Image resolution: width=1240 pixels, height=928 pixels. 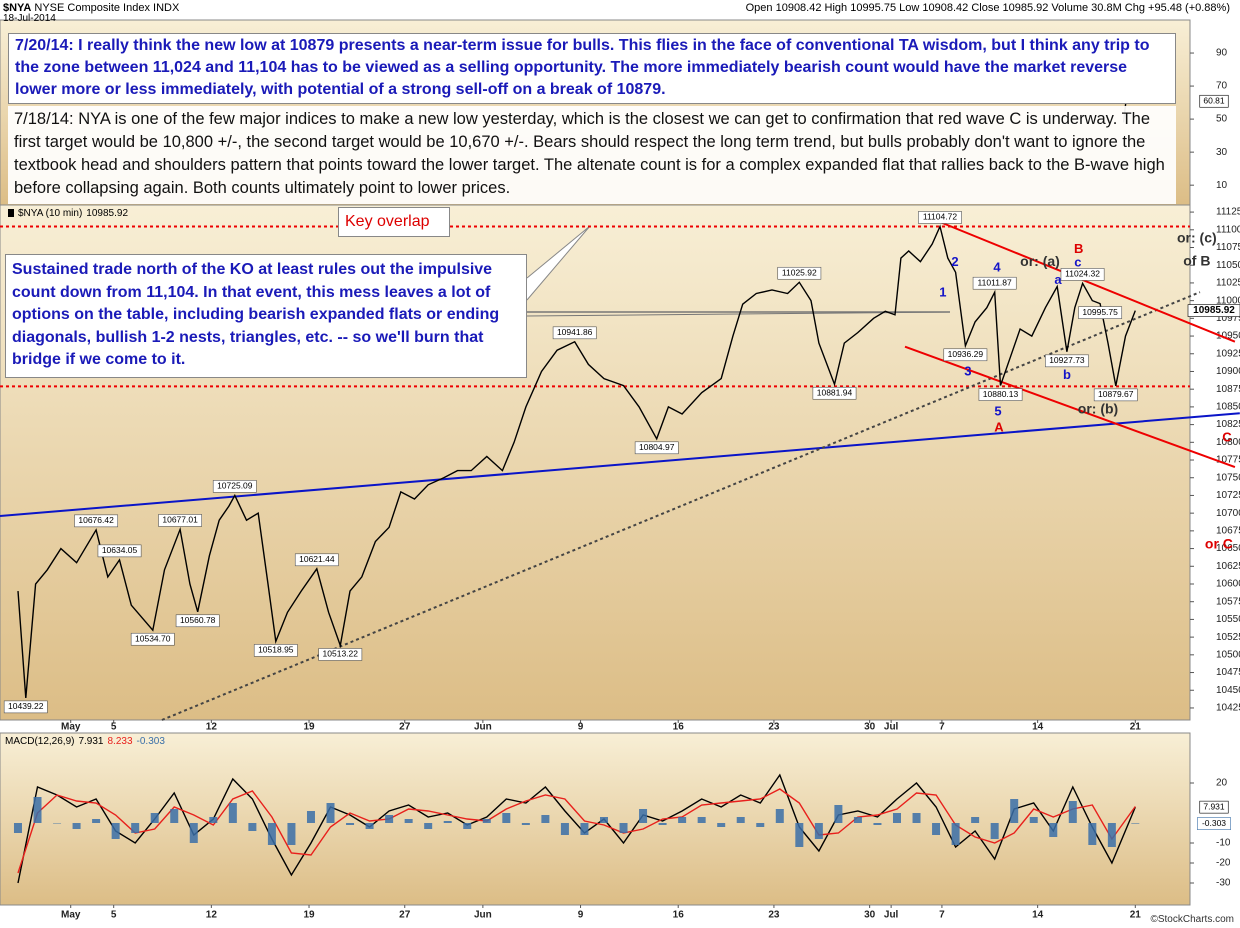 What do you see at coordinates (1228, 495) in the screenshot?
I see `y-tick-label: 10725` at bounding box center [1228, 495].